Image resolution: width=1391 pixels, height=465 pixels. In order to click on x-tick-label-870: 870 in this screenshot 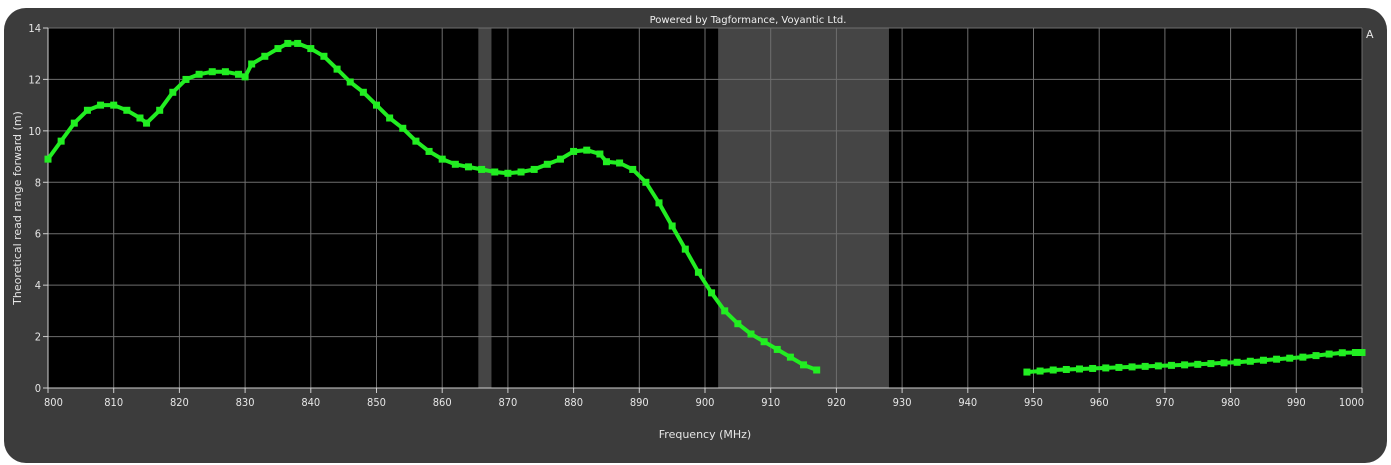, I will do `click(507, 402)`.